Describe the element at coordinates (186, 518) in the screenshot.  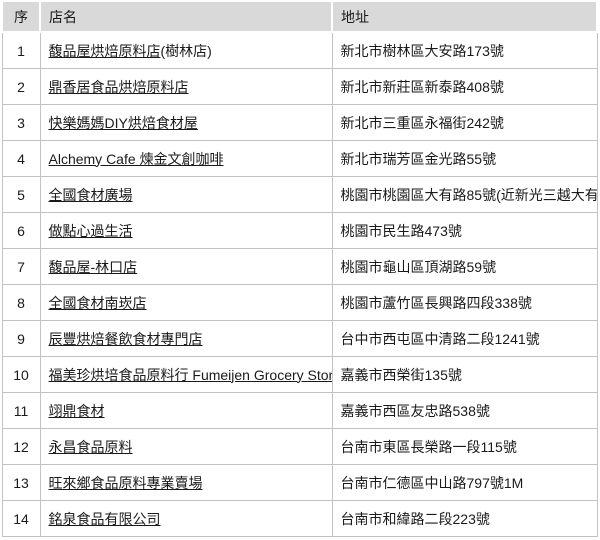
I see `store-name-cell: 銘泉食品有限公司` at that location.